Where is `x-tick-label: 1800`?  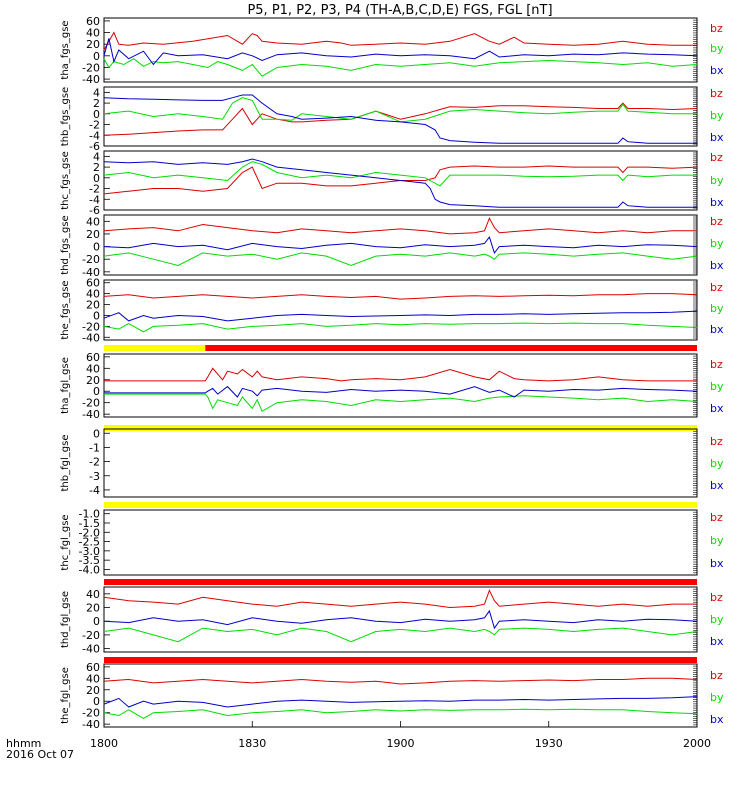 x-tick-label: 1800 is located at coordinates (104, 743).